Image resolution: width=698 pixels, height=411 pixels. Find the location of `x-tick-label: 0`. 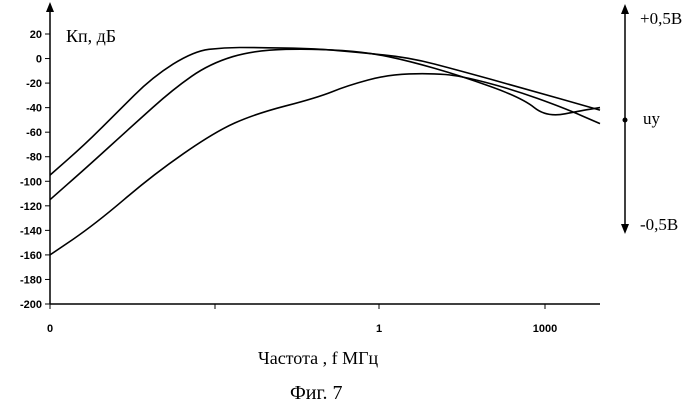

x-tick-label: 0 is located at coordinates (50, 329).